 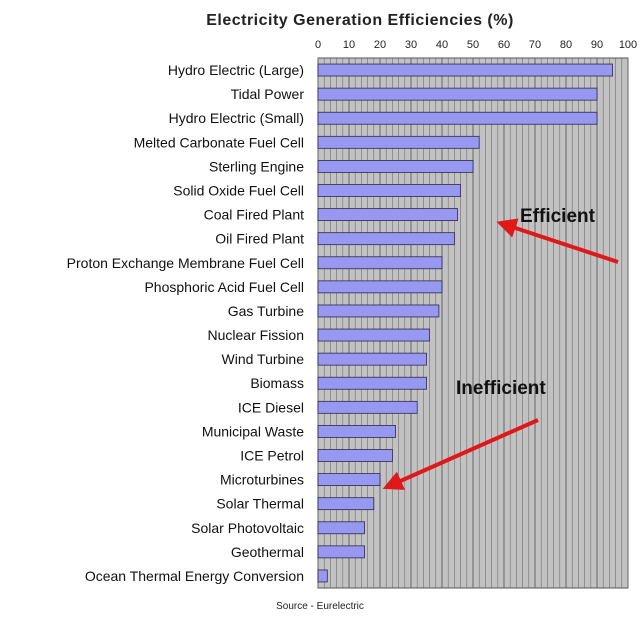 What do you see at coordinates (535, 45) in the screenshot?
I see `x-tick-label: 70` at bounding box center [535, 45].